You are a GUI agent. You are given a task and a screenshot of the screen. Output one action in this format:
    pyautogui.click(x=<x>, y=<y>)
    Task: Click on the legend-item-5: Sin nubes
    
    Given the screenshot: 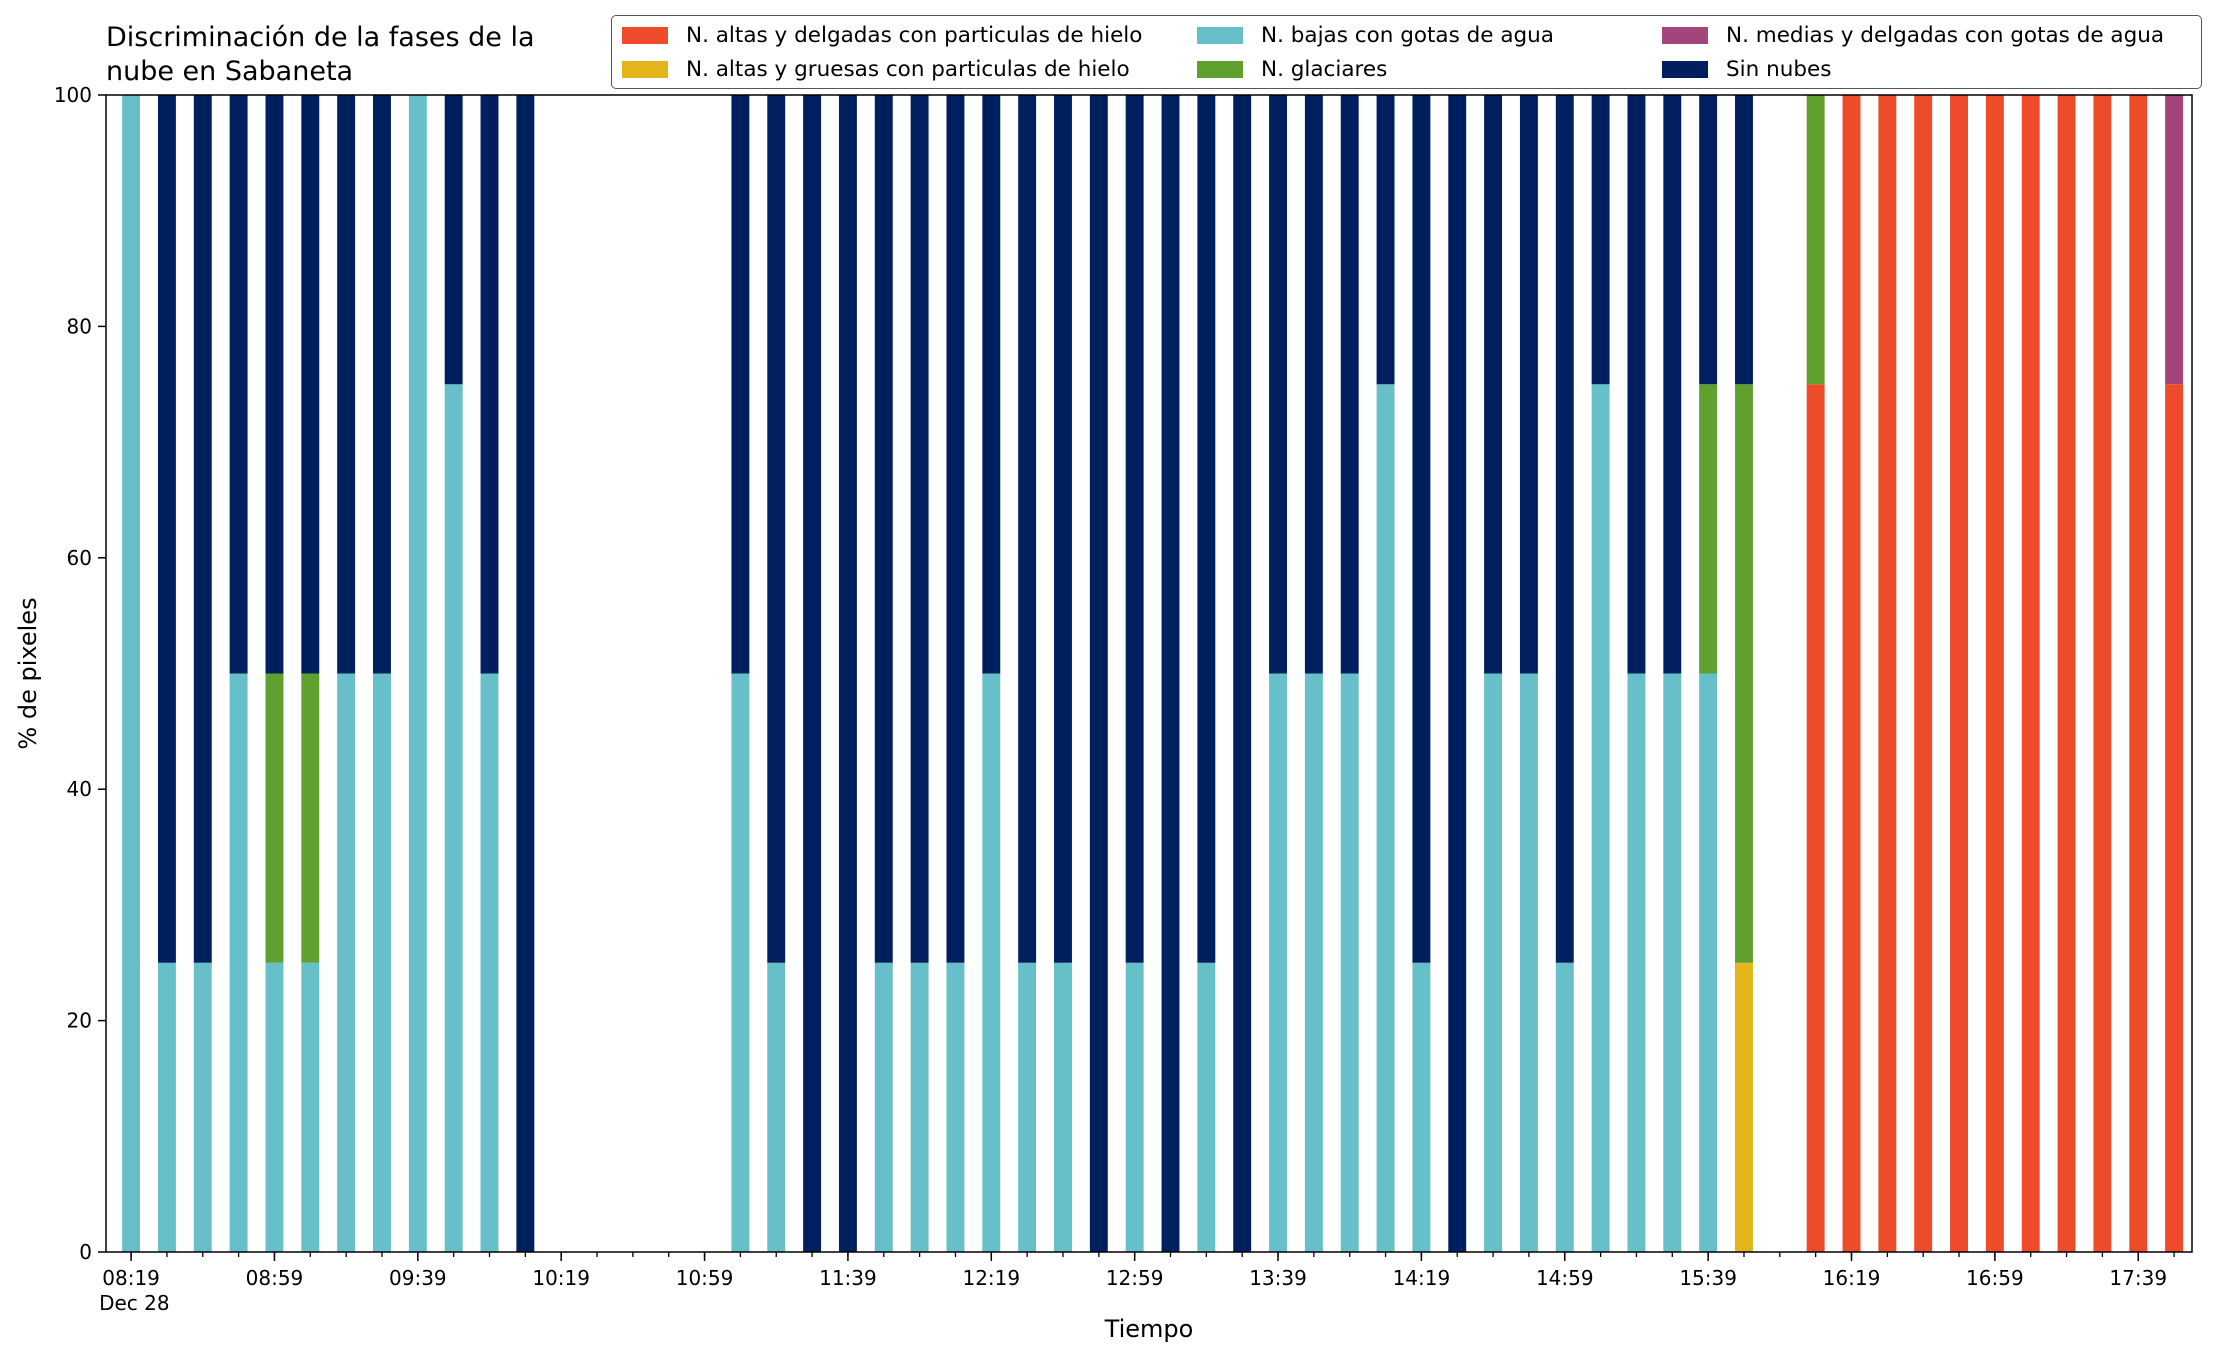 What is the action you would take?
    pyautogui.click(x=1746, y=69)
    